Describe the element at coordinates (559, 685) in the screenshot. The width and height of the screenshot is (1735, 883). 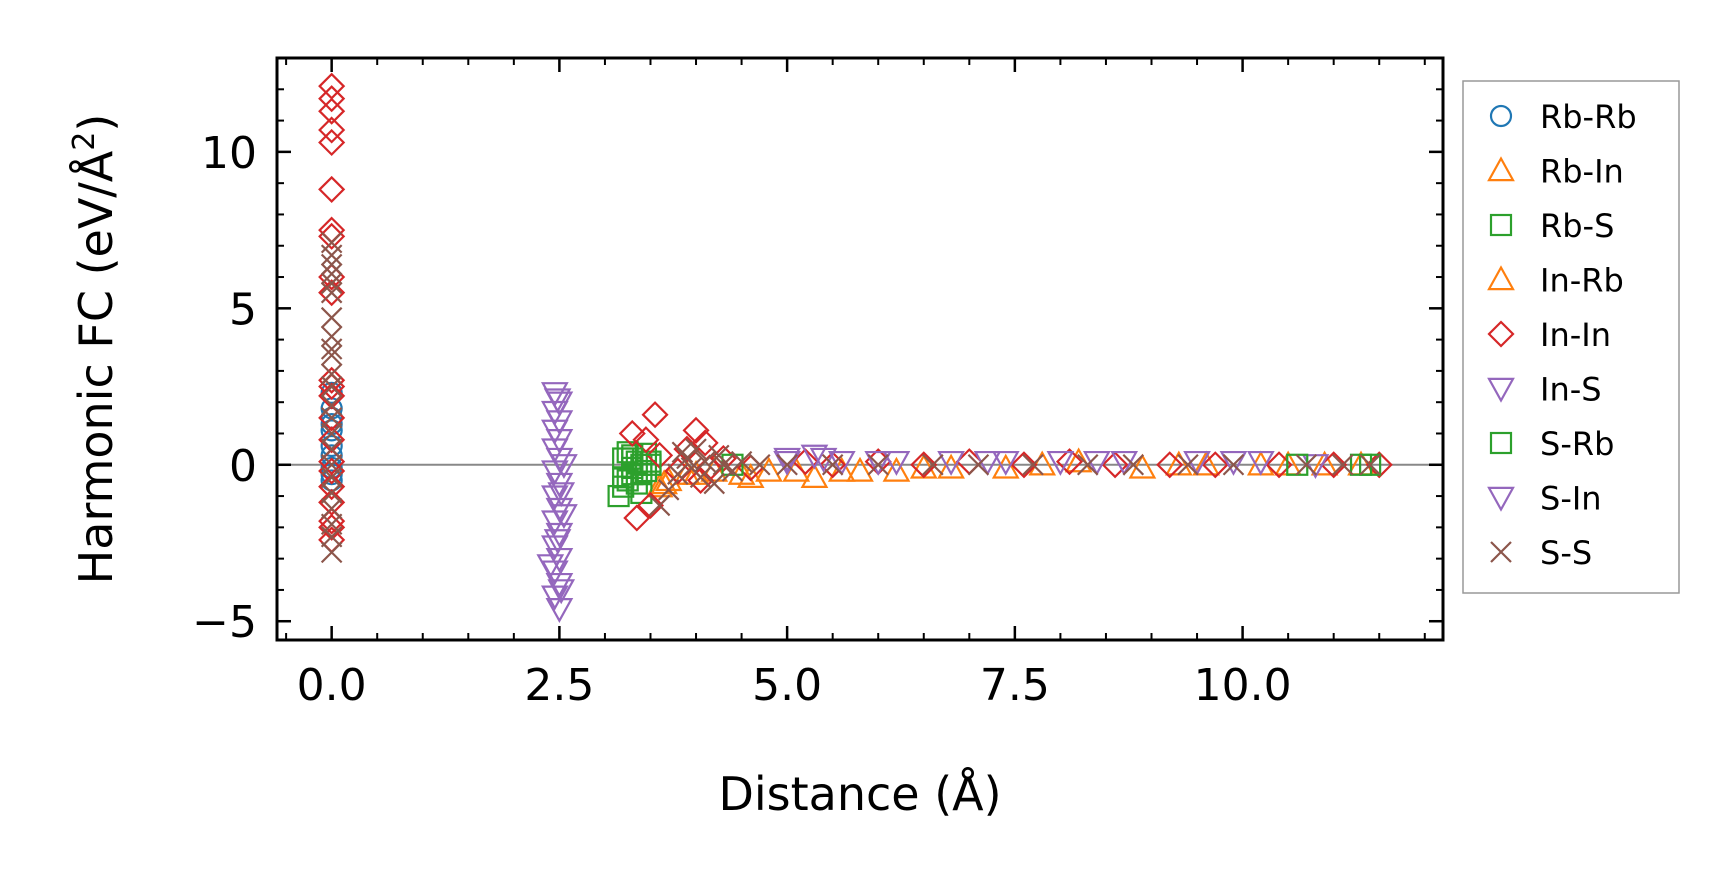
I see `x-tick-label: 2.5` at that location.